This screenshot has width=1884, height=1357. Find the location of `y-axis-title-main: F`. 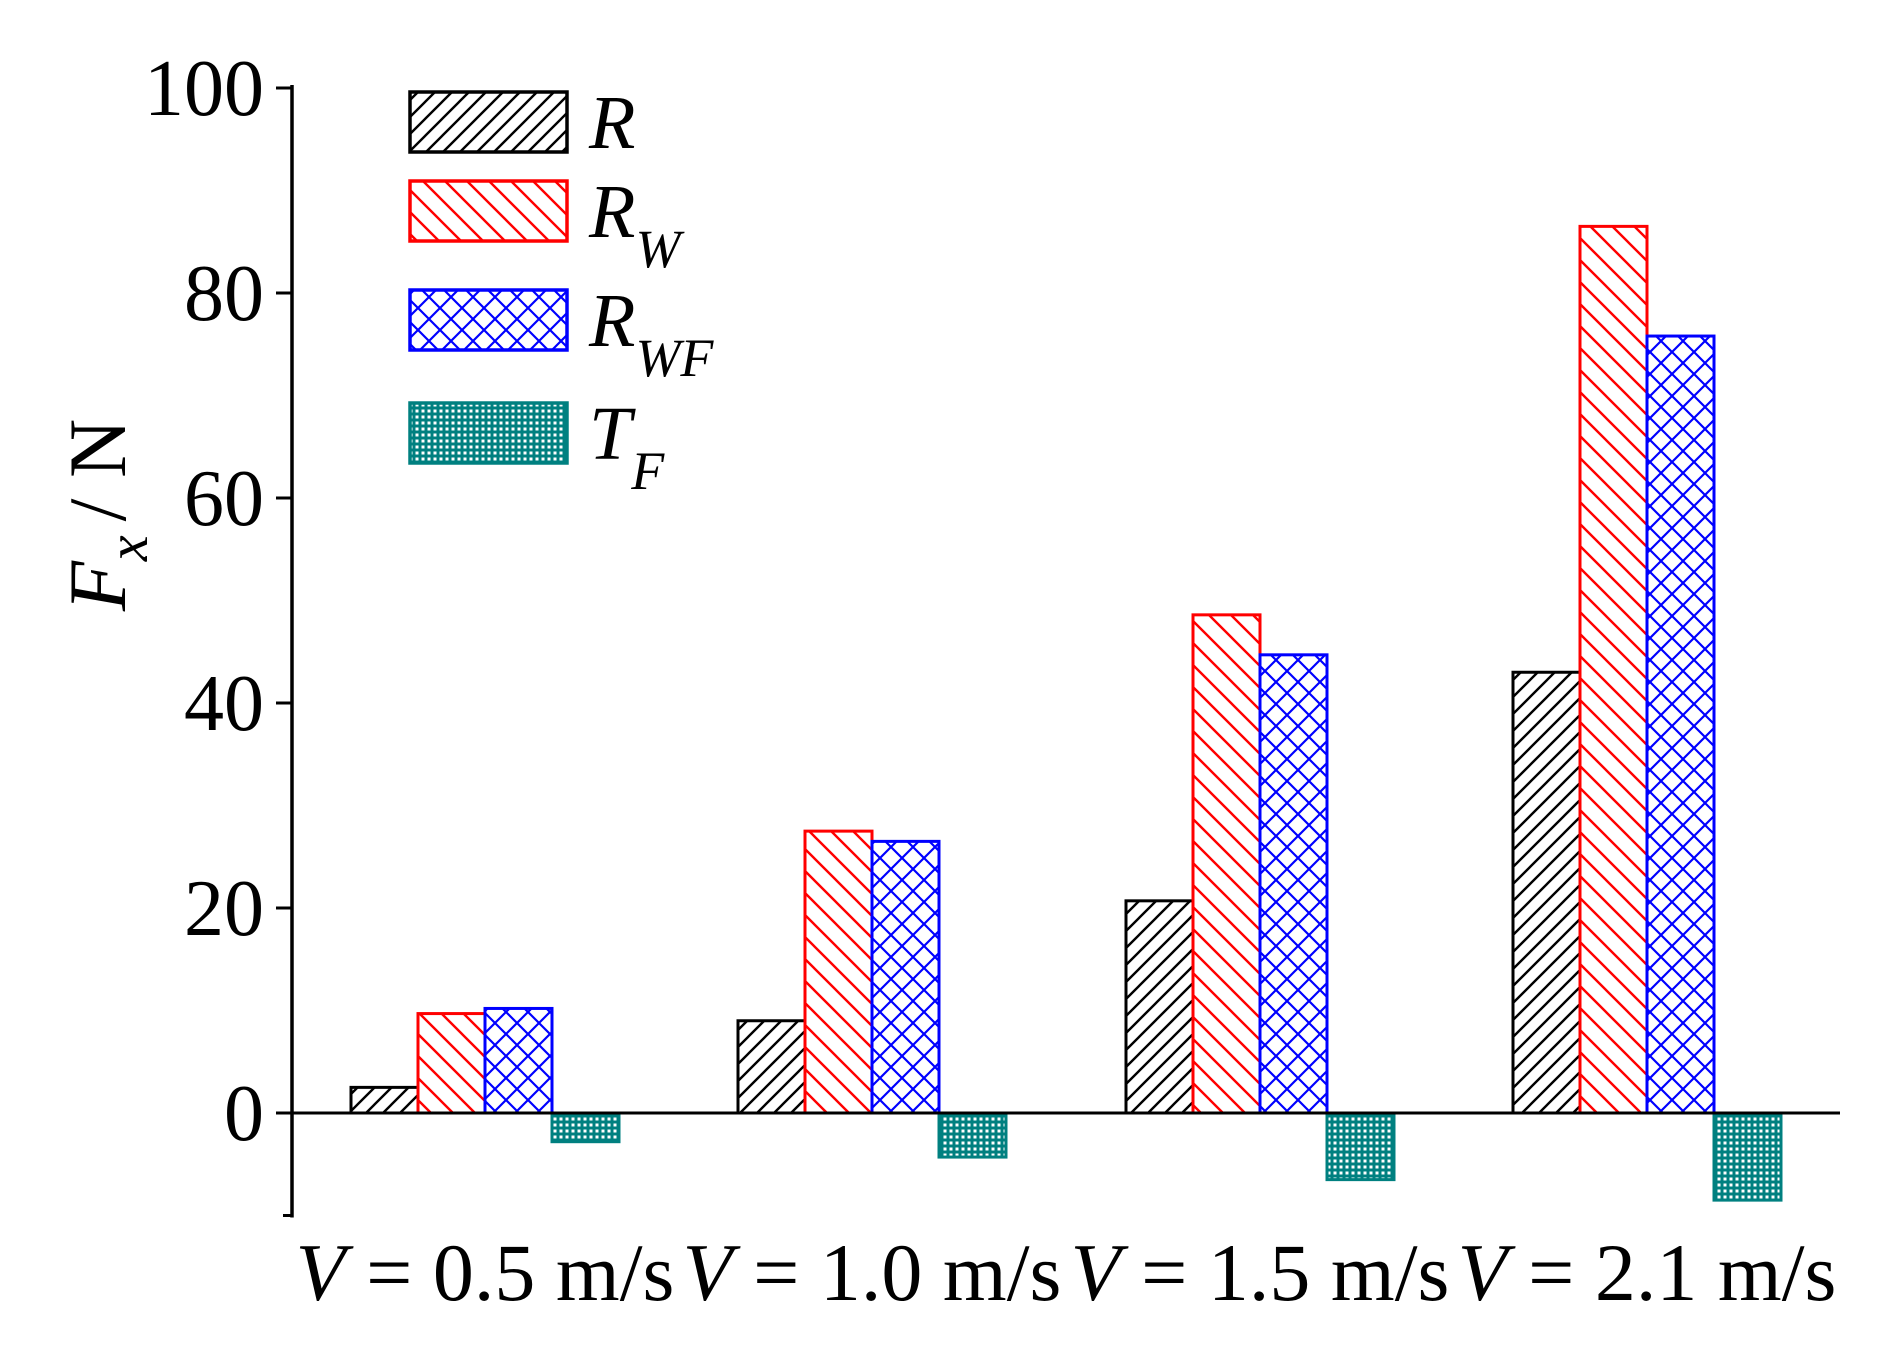

y-axis-title-main: F is located at coordinates (97, 586).